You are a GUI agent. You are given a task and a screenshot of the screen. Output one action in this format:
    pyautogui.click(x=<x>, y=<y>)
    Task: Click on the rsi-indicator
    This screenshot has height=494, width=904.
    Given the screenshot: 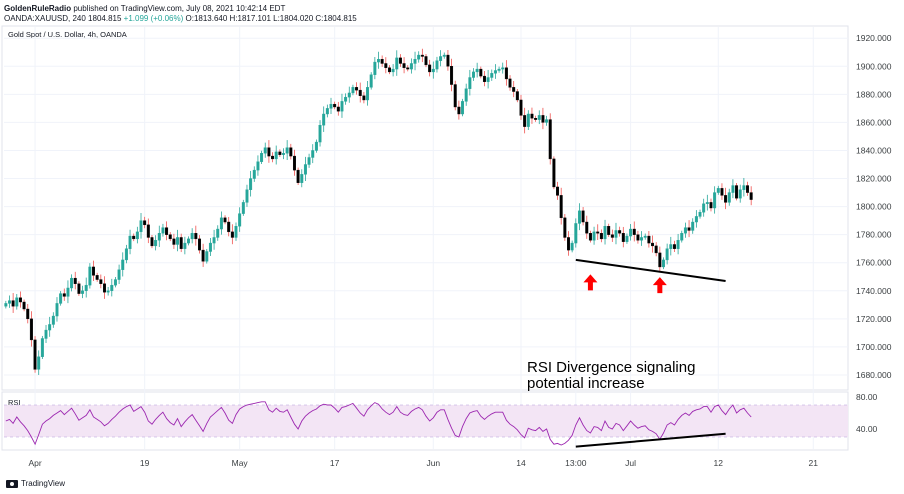 What is the action you would take?
    pyautogui.click(x=426, y=423)
    